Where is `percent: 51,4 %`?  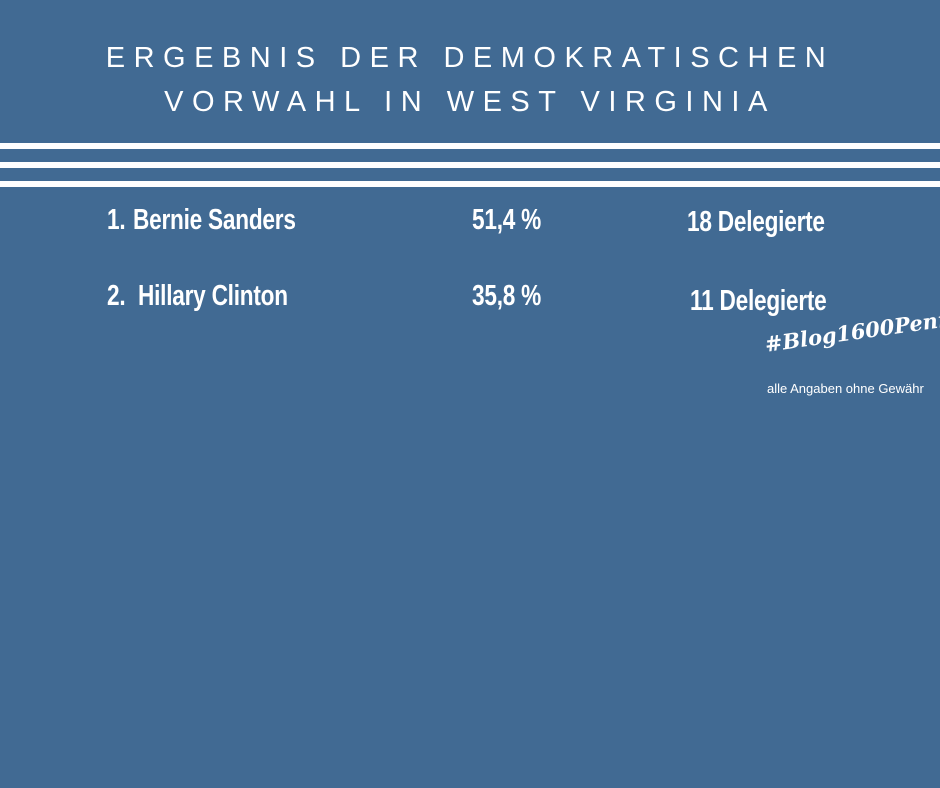 percent: 51,4 % is located at coordinates (507, 220).